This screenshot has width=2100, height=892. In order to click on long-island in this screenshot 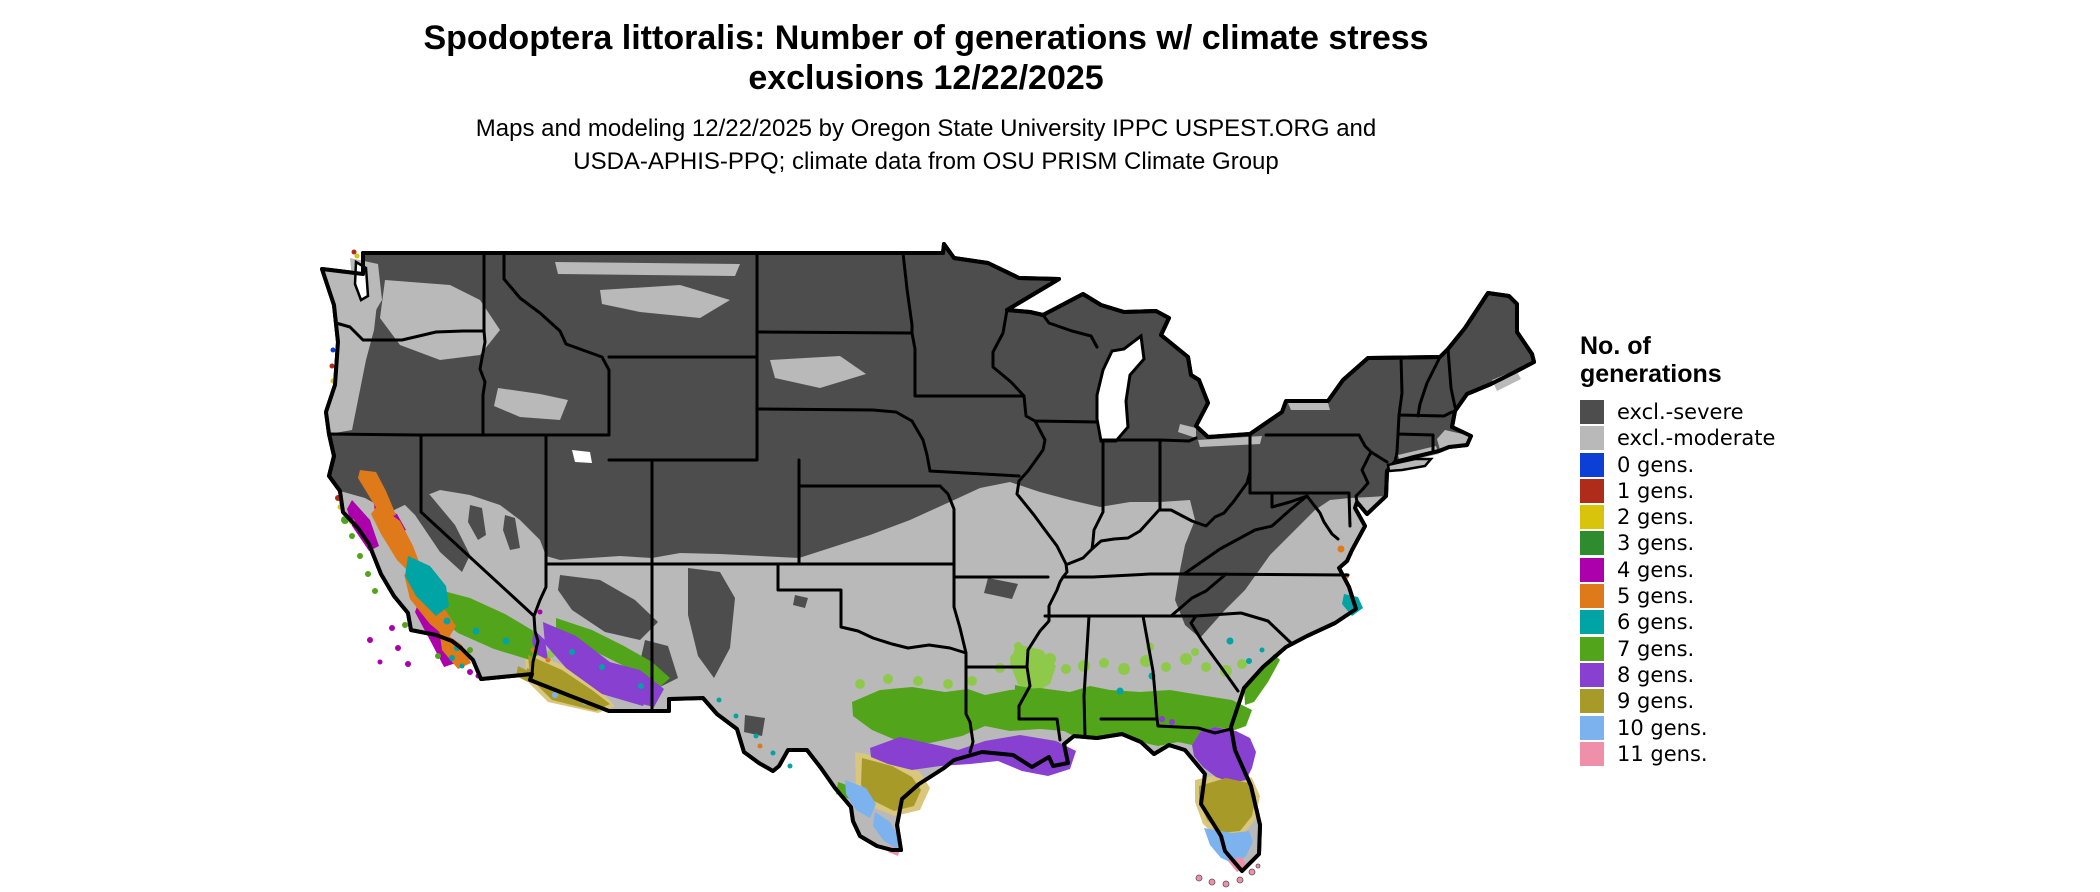, I will do `click(1410, 465)`.